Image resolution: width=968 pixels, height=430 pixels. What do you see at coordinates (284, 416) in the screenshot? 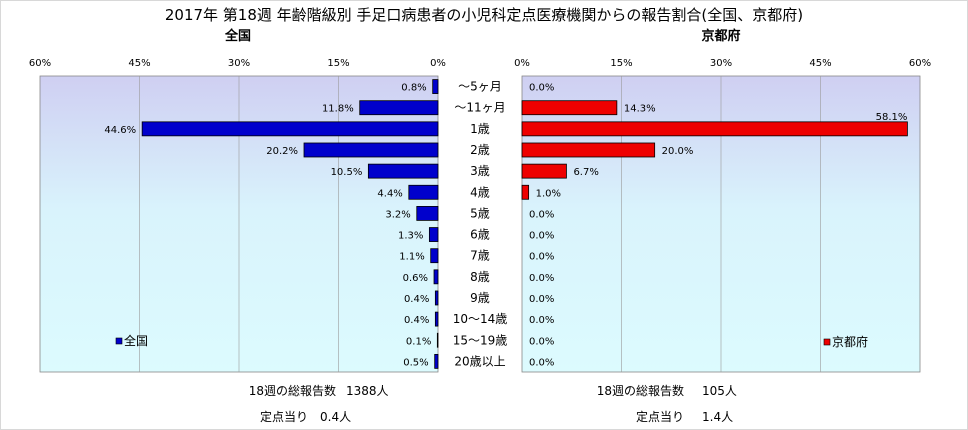
I see `national-per-label: 定点当り` at bounding box center [284, 416].